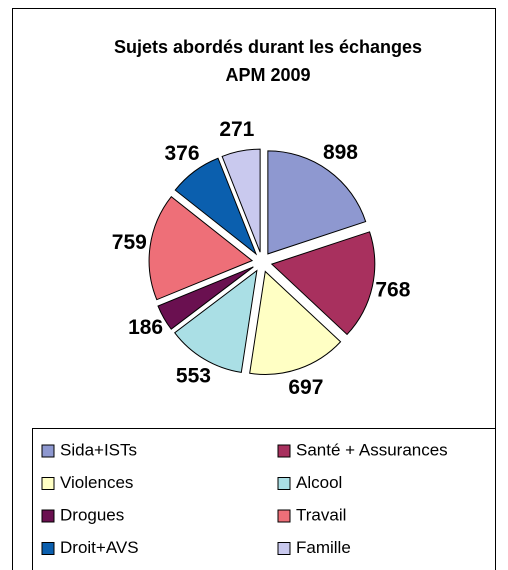 The width and height of the screenshot is (508, 570). Describe the element at coordinates (236, 129) in the screenshot. I see `value-label: 271` at that location.